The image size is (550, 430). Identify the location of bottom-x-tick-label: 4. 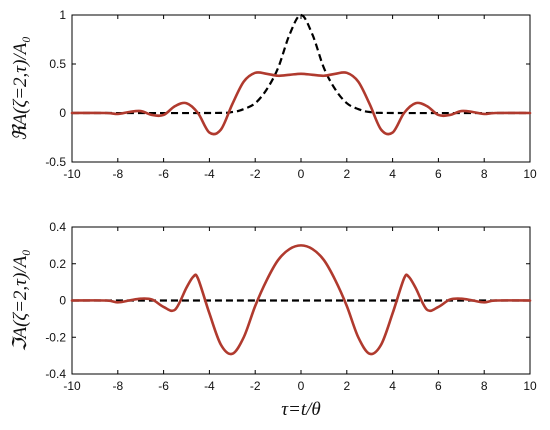
(392, 386).